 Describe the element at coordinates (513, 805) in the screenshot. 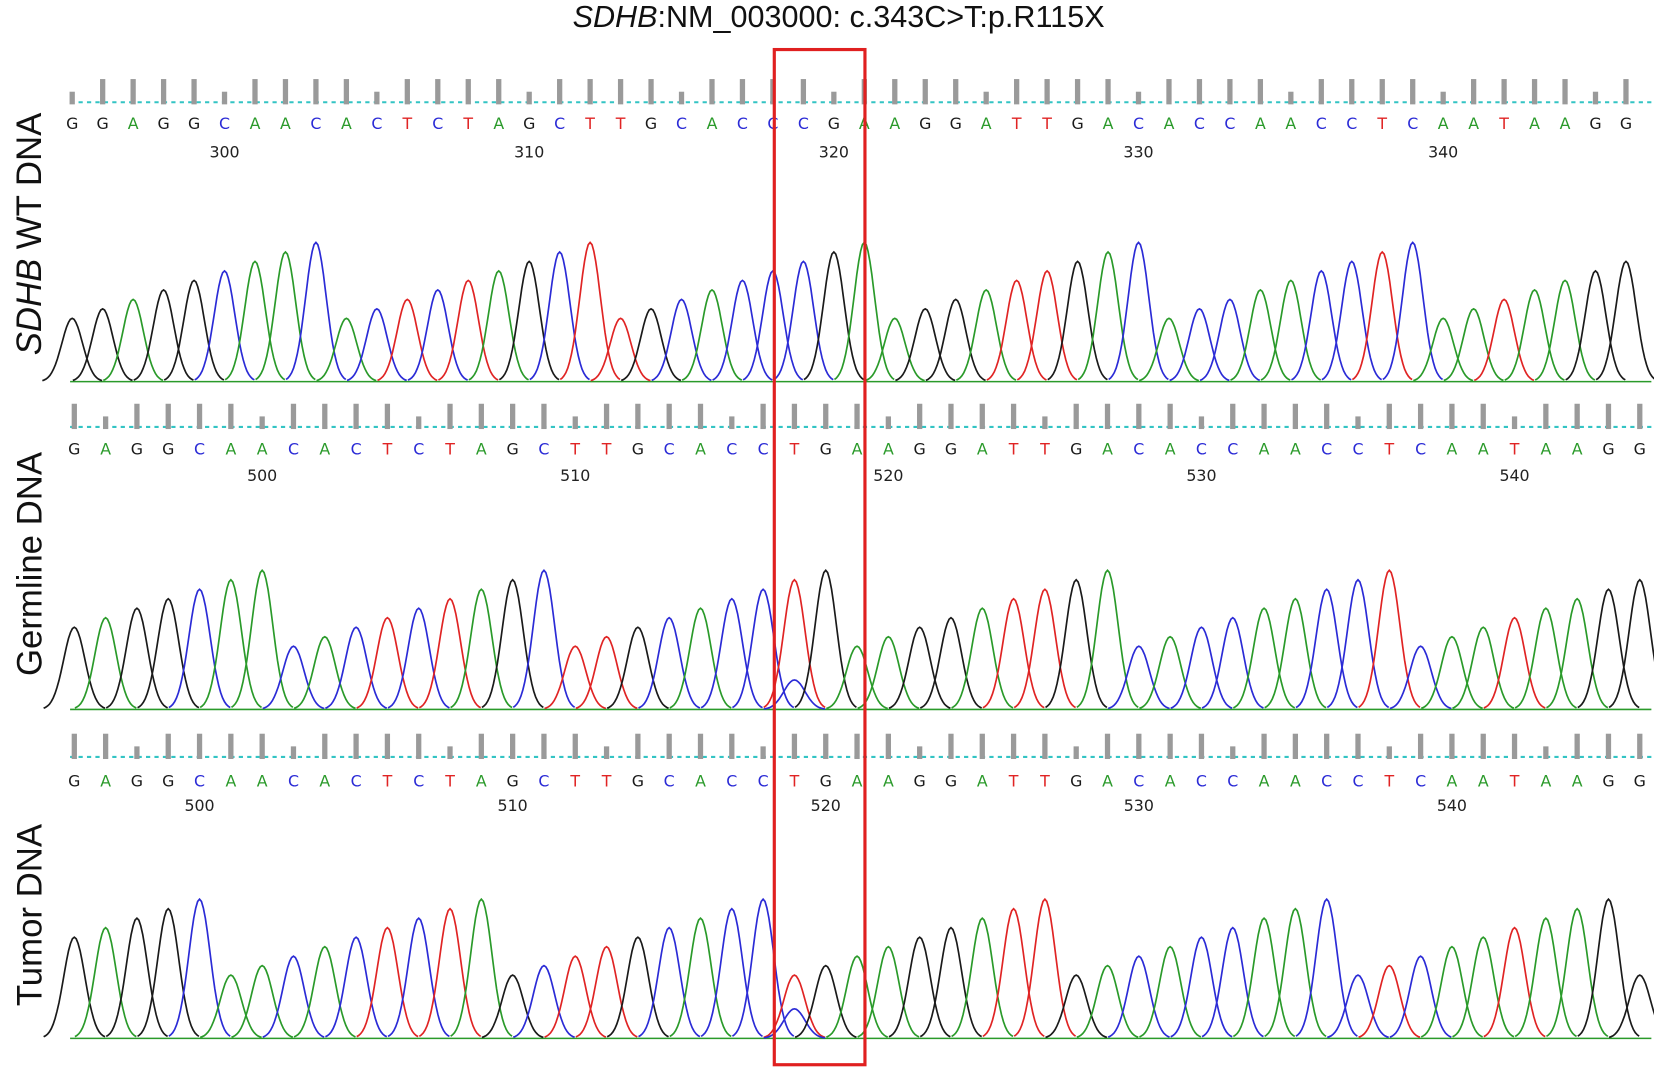

I see `position-label: 510` at that location.